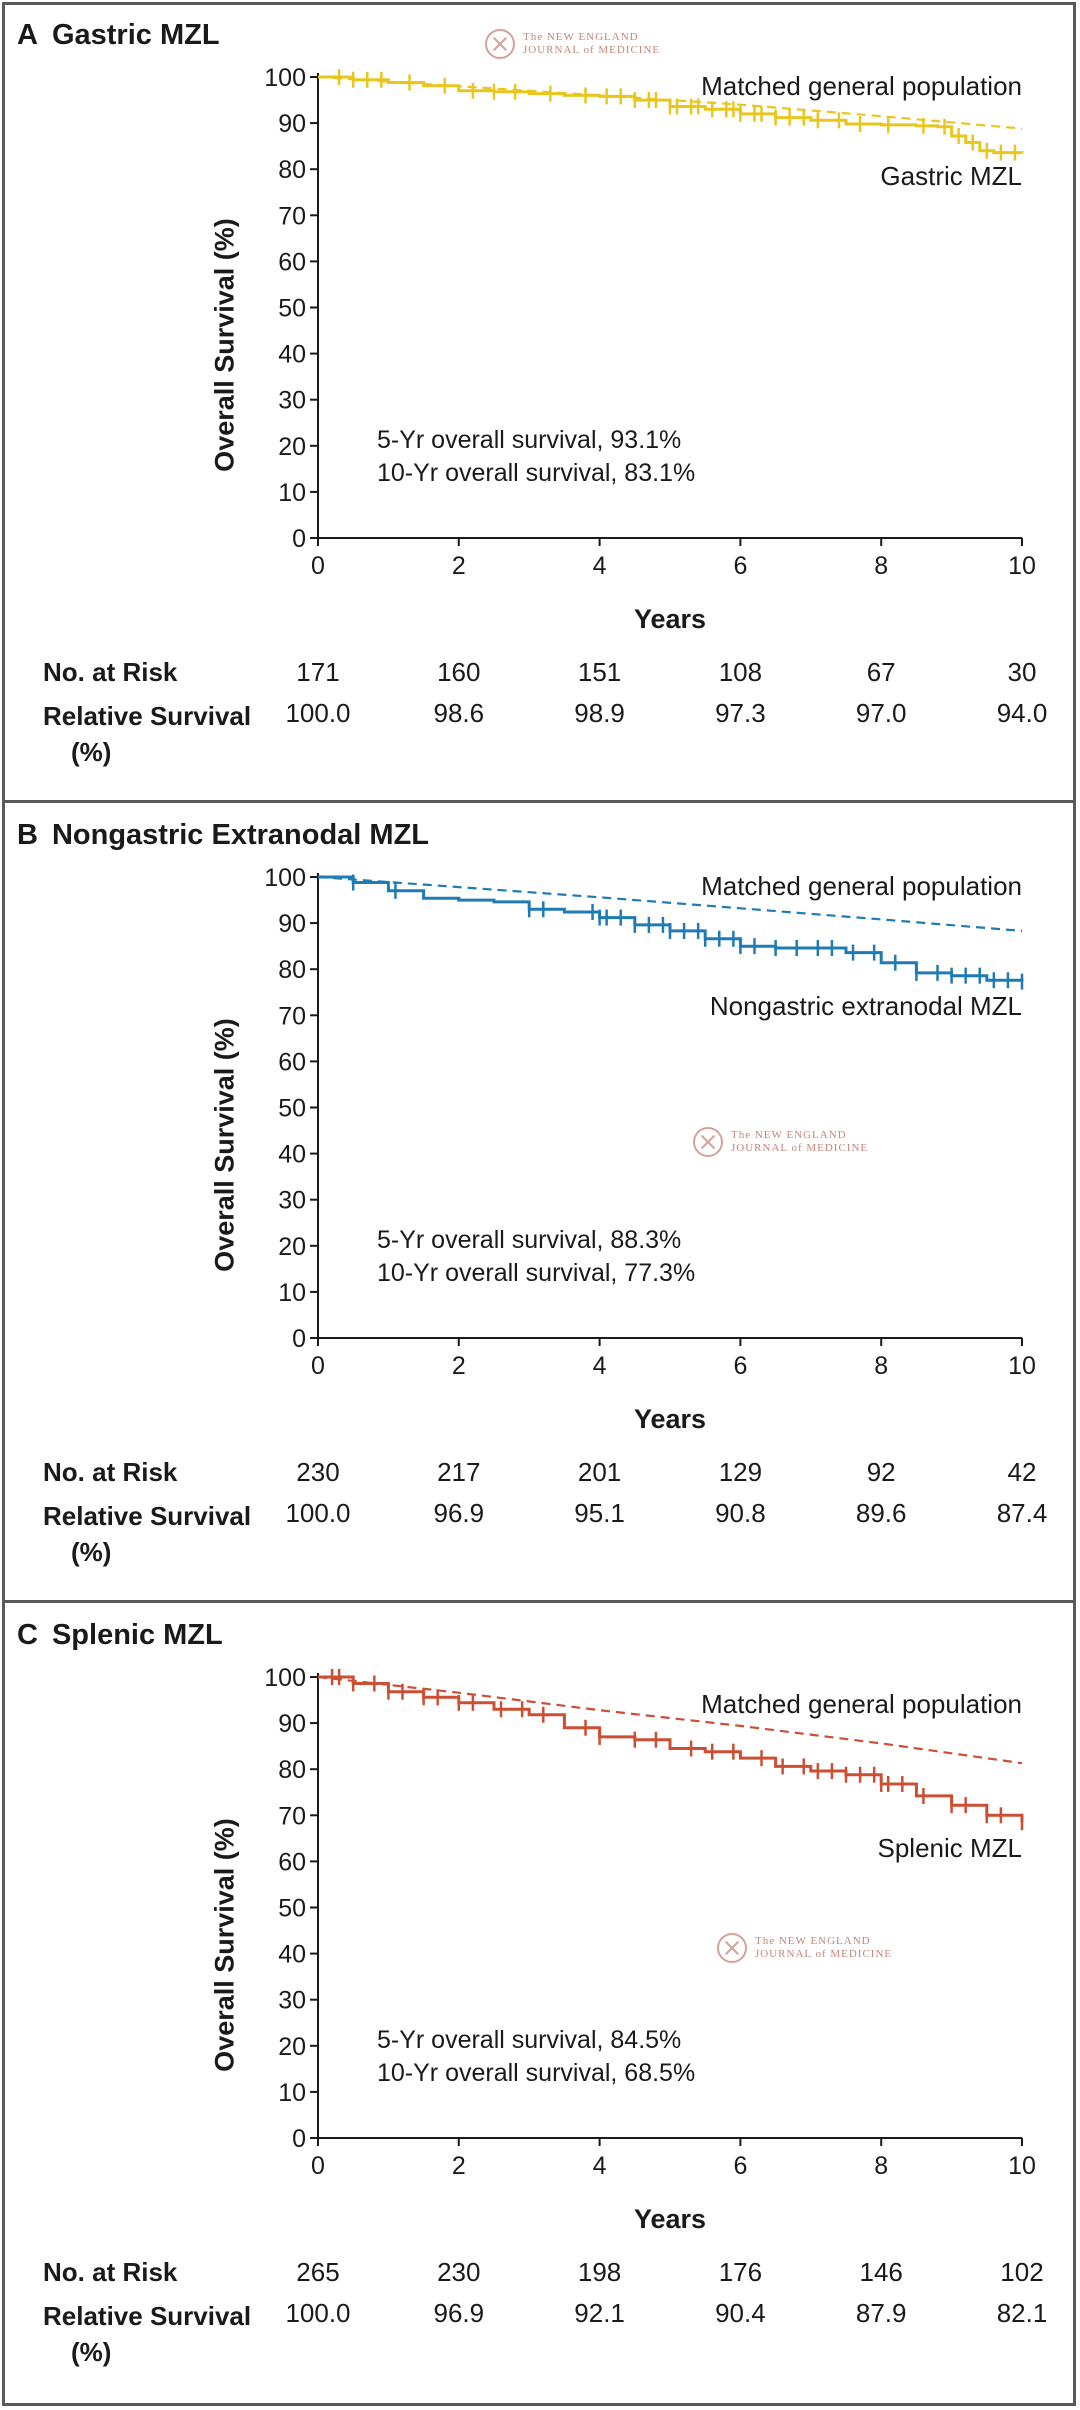  I want to click on survival-annotation: 10-Yr overall survival, 68.5%, so click(536, 2073).